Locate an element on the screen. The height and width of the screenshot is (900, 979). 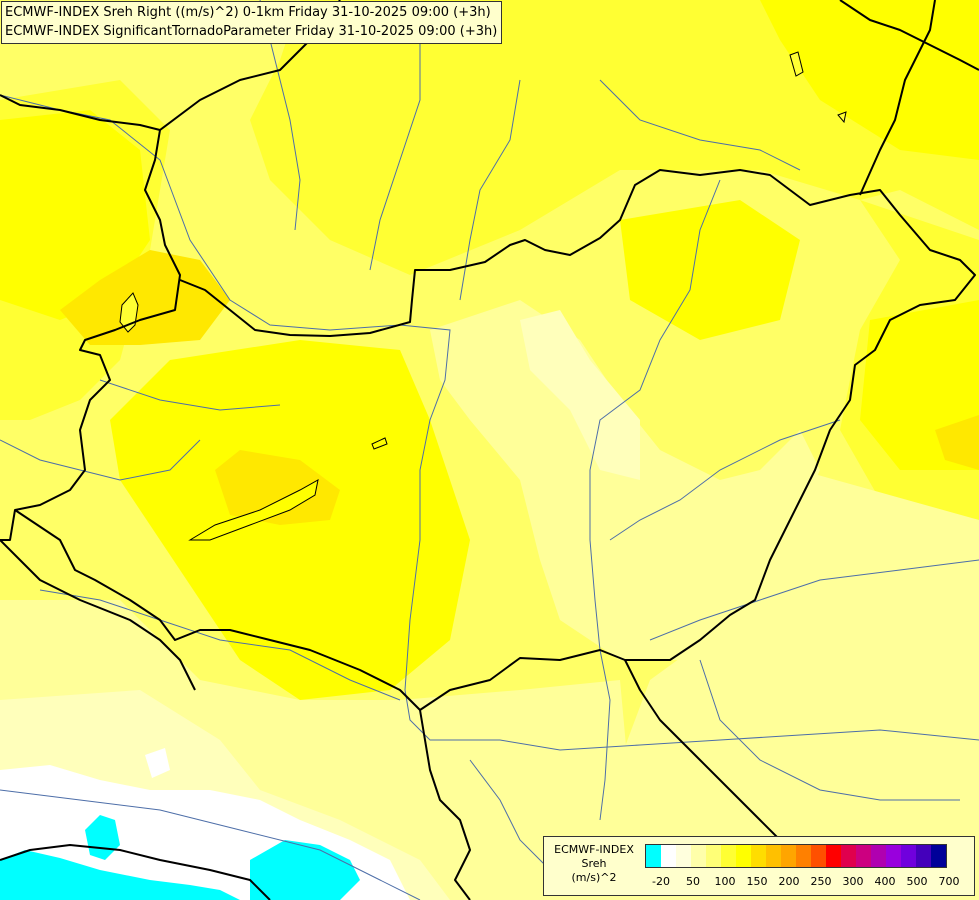
lake-small-east is located at coordinates (842, 117).